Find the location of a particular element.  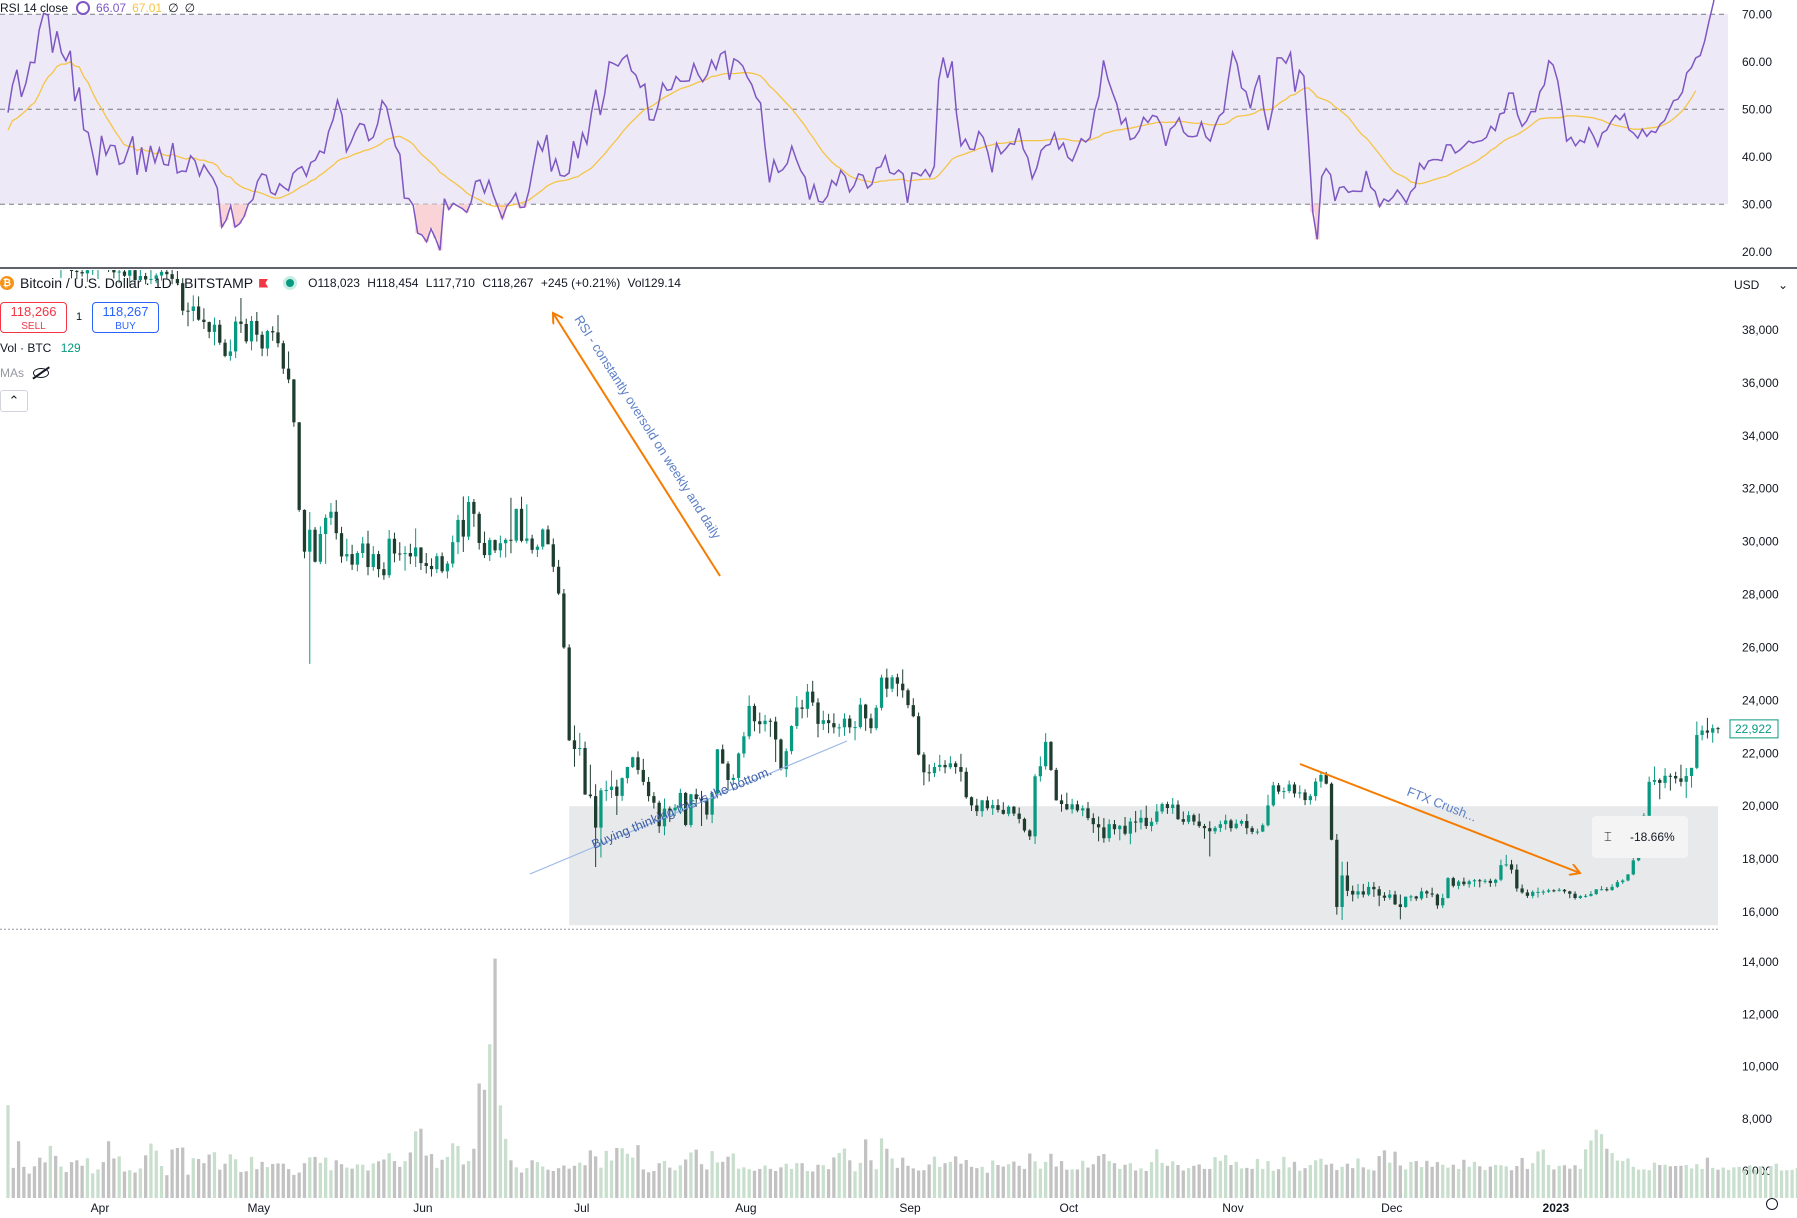

rsi-settings-icon is located at coordinates (83, 8).